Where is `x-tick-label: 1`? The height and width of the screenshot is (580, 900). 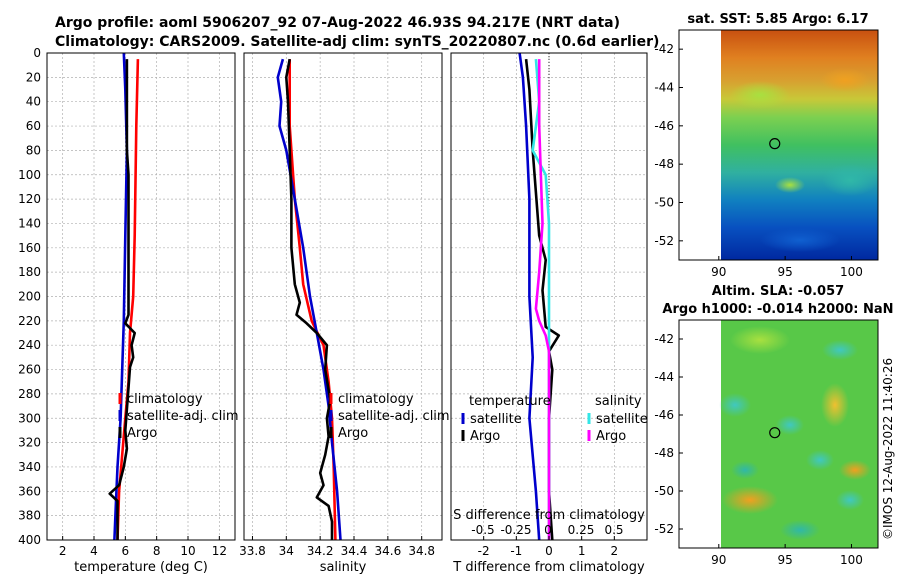 x-tick-label: 1 is located at coordinates (582, 551).